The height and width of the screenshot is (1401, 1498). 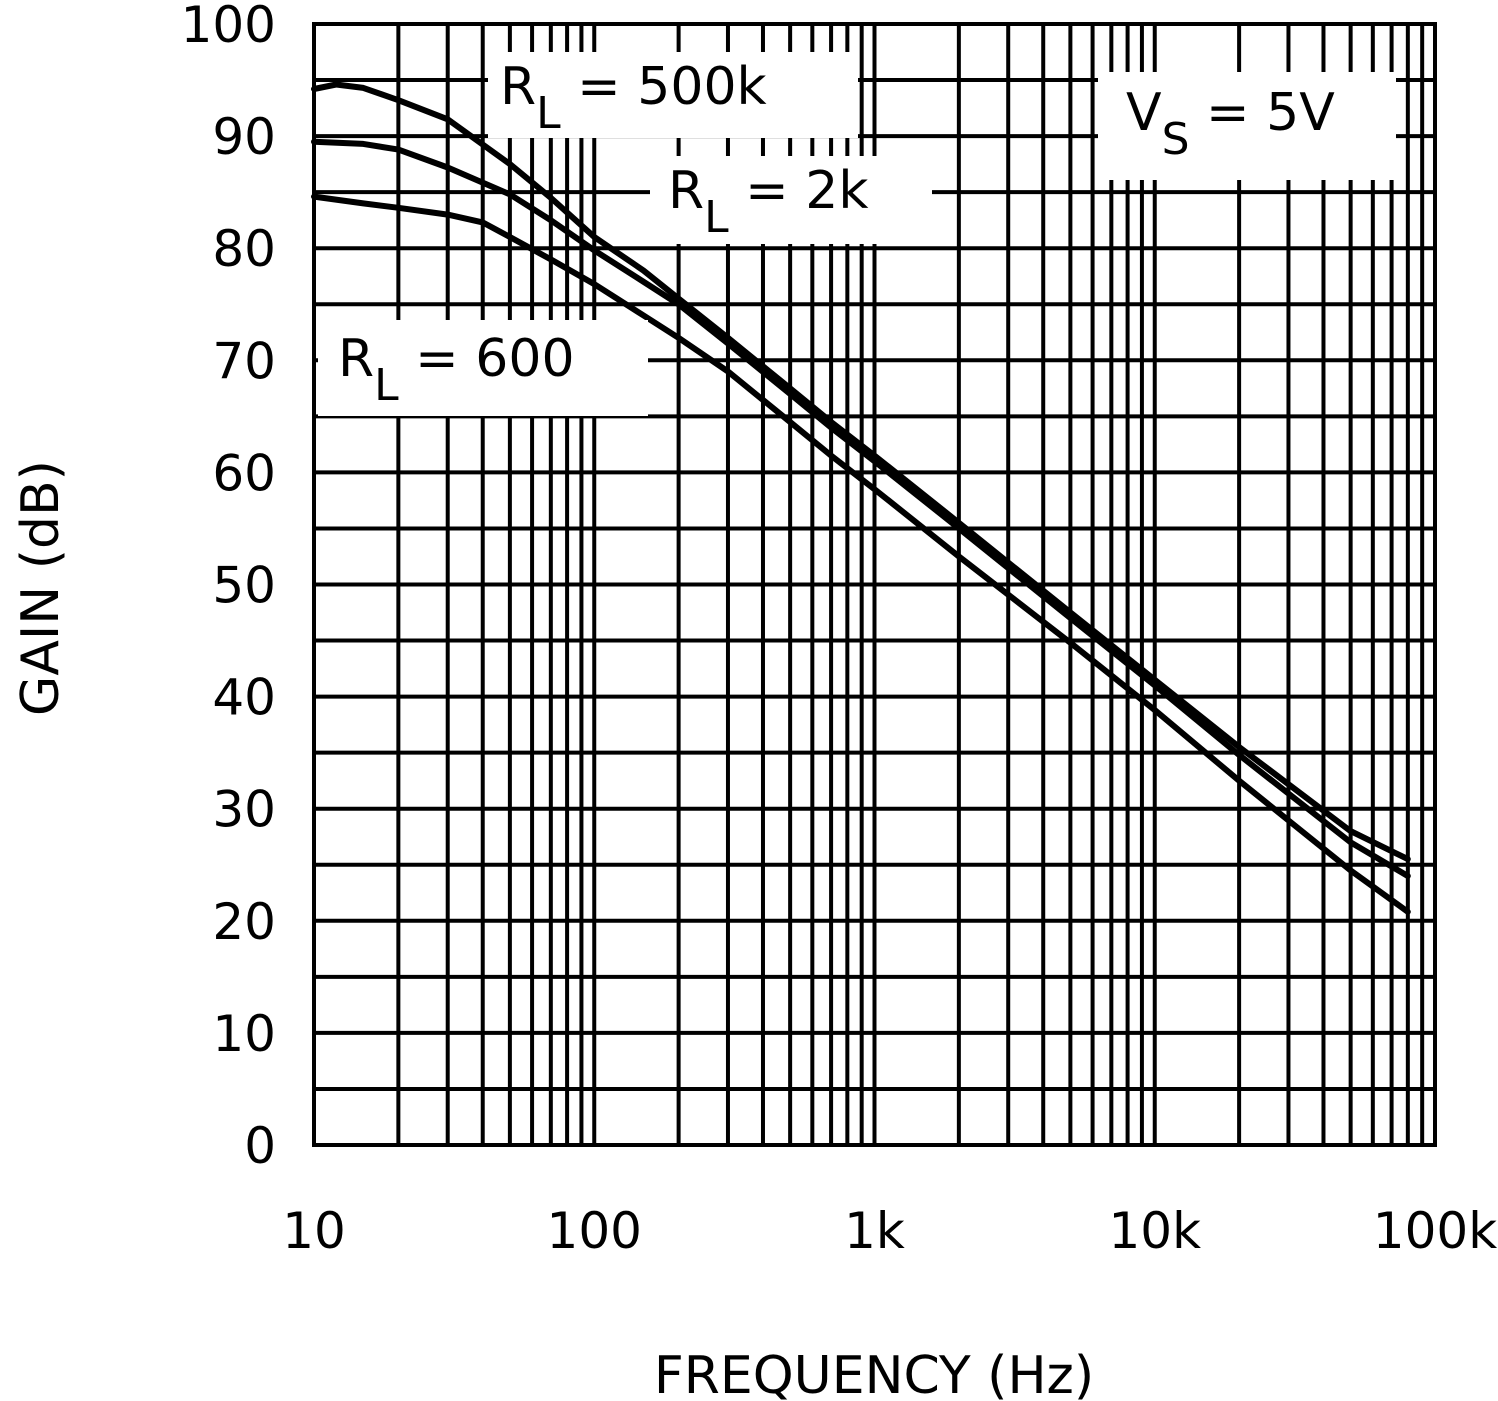 What do you see at coordinates (664, 87) in the screenshot?
I see `annotation-rest: = 500k` at bounding box center [664, 87].